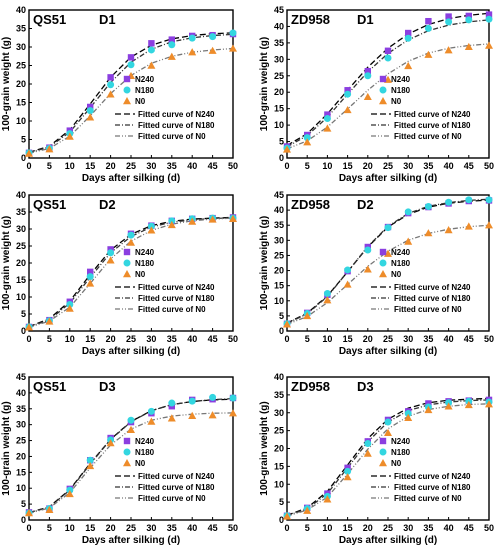  I want to click on legend-label: N0, so click(396, 101).